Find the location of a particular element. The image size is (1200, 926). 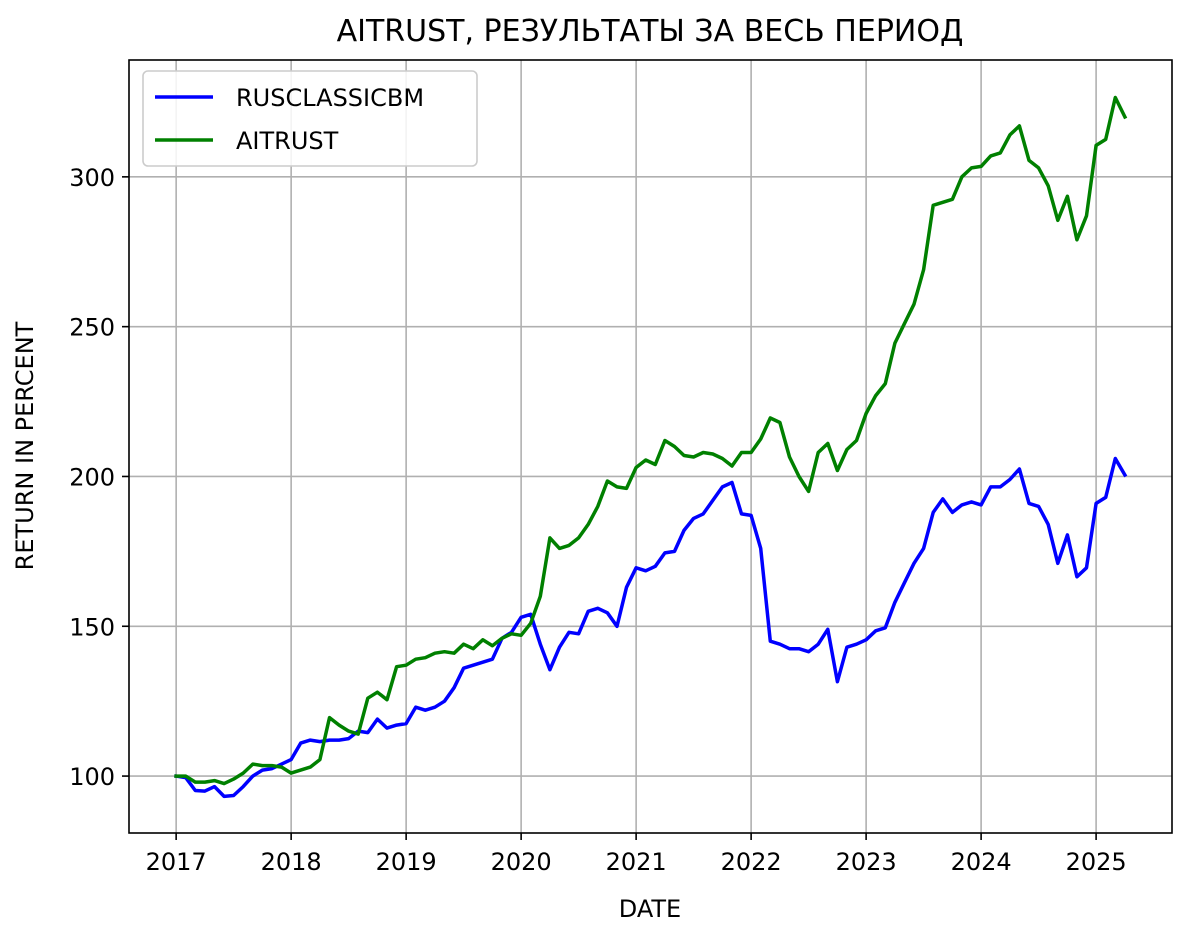

legend: RUSCLASSICBM AITRUST is located at coordinates (310, 118).